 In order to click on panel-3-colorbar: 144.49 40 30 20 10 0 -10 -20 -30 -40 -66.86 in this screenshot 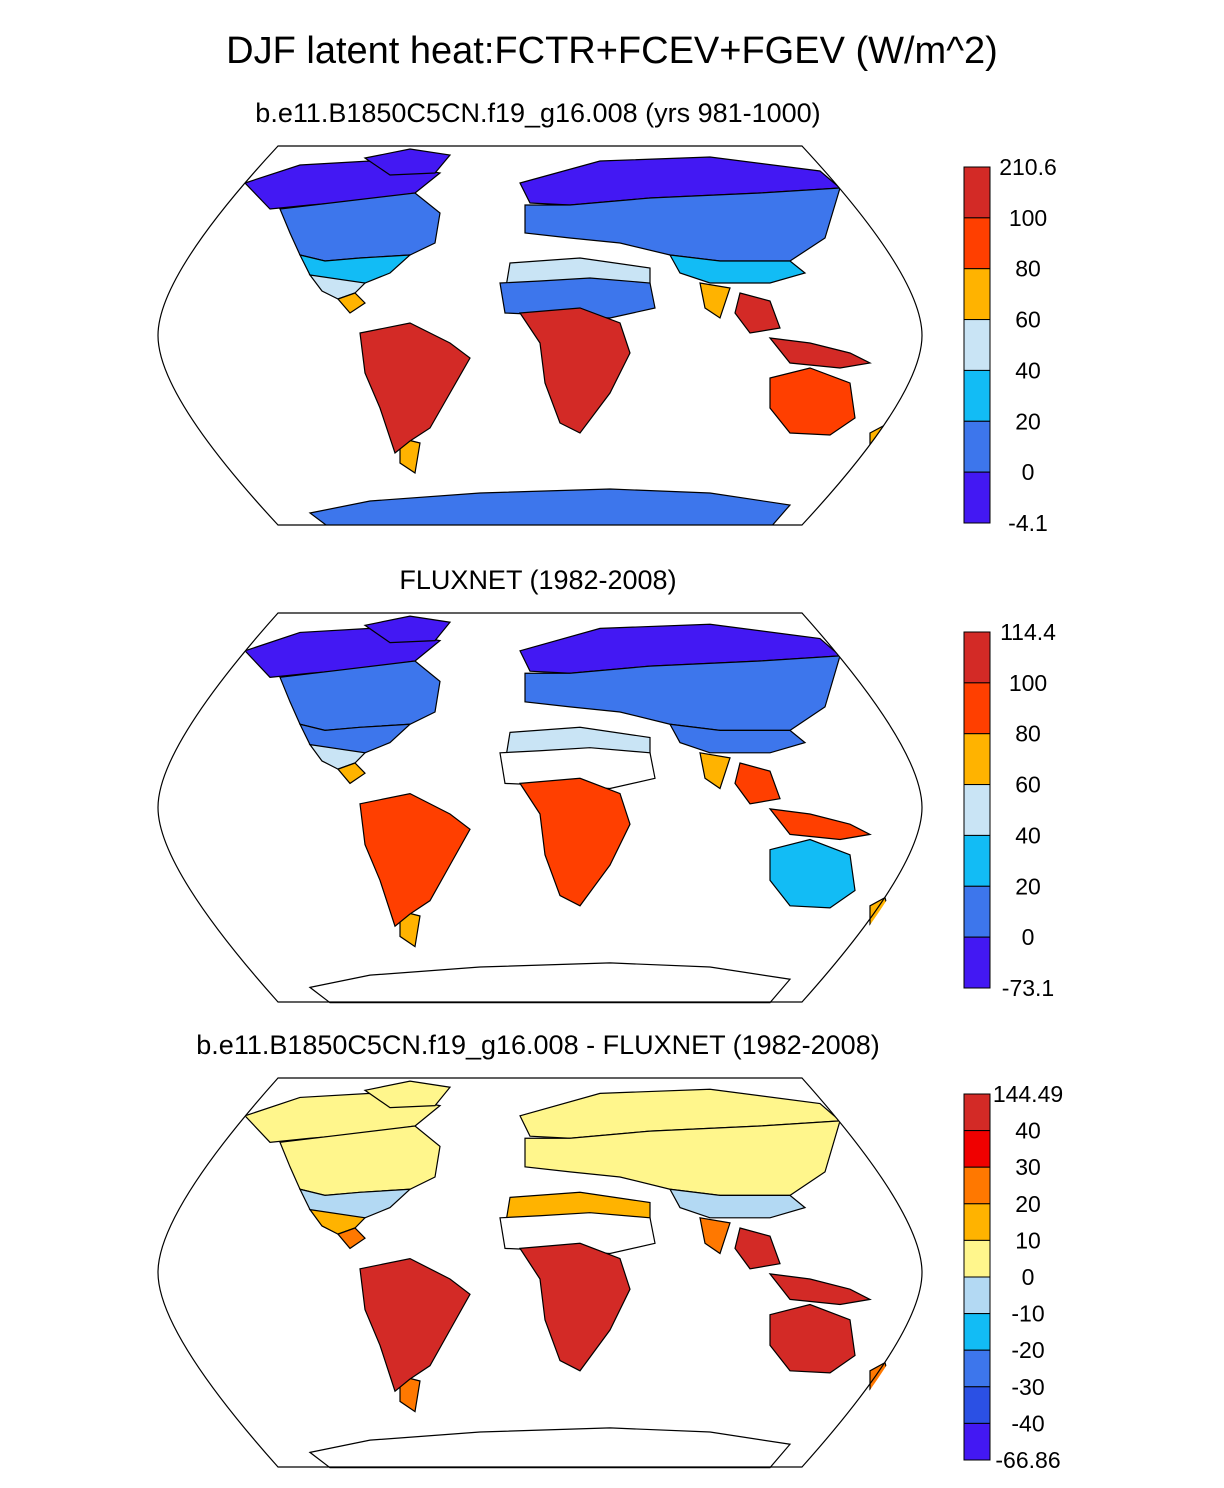, I will do `click(1013, 1277)`.